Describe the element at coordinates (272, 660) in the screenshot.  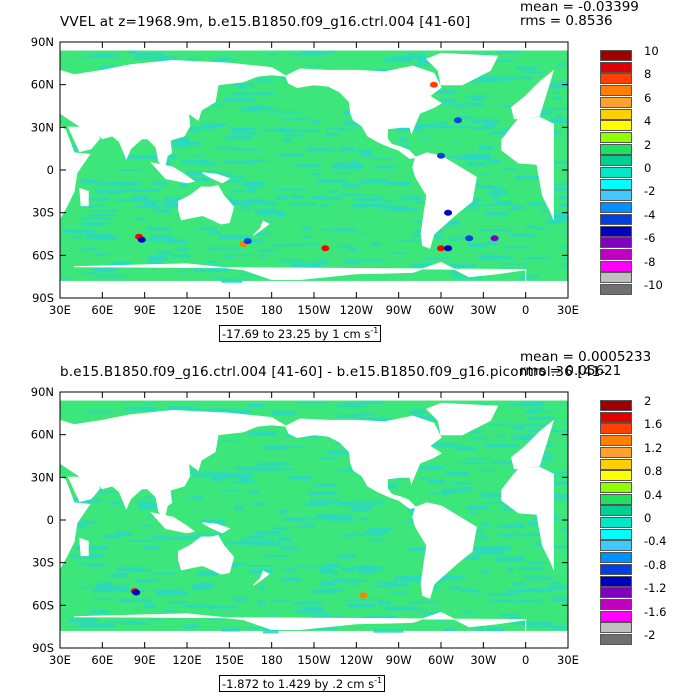
I see `lon-label: 180` at that location.